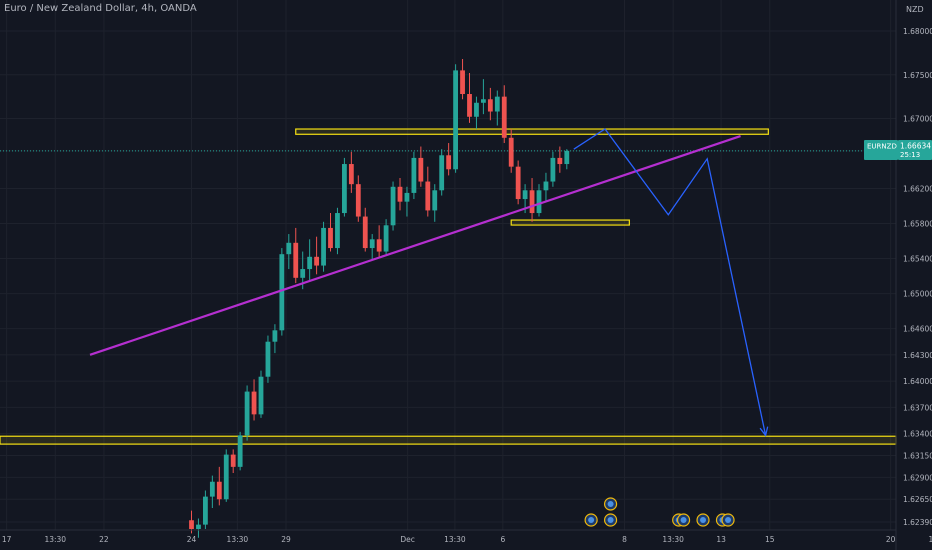  I want to click on price-axis-tick-label: 1.64300, so click(917, 355).